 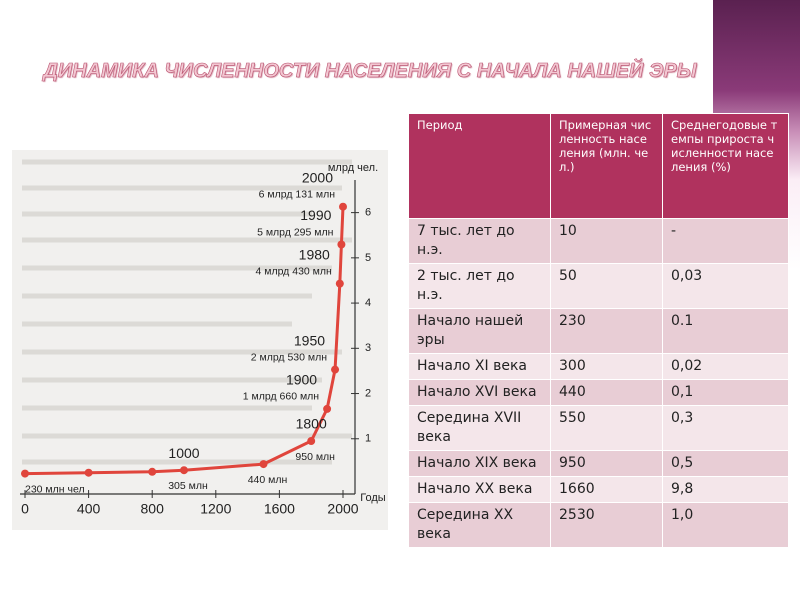 What do you see at coordinates (353, 168) in the screenshot?
I see `y-axis-label: млрд чел.` at bounding box center [353, 168].